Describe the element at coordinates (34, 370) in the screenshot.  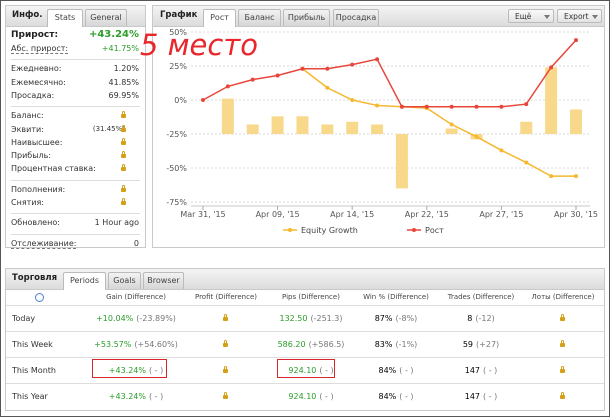
I see `row-label: This Month` at that location.